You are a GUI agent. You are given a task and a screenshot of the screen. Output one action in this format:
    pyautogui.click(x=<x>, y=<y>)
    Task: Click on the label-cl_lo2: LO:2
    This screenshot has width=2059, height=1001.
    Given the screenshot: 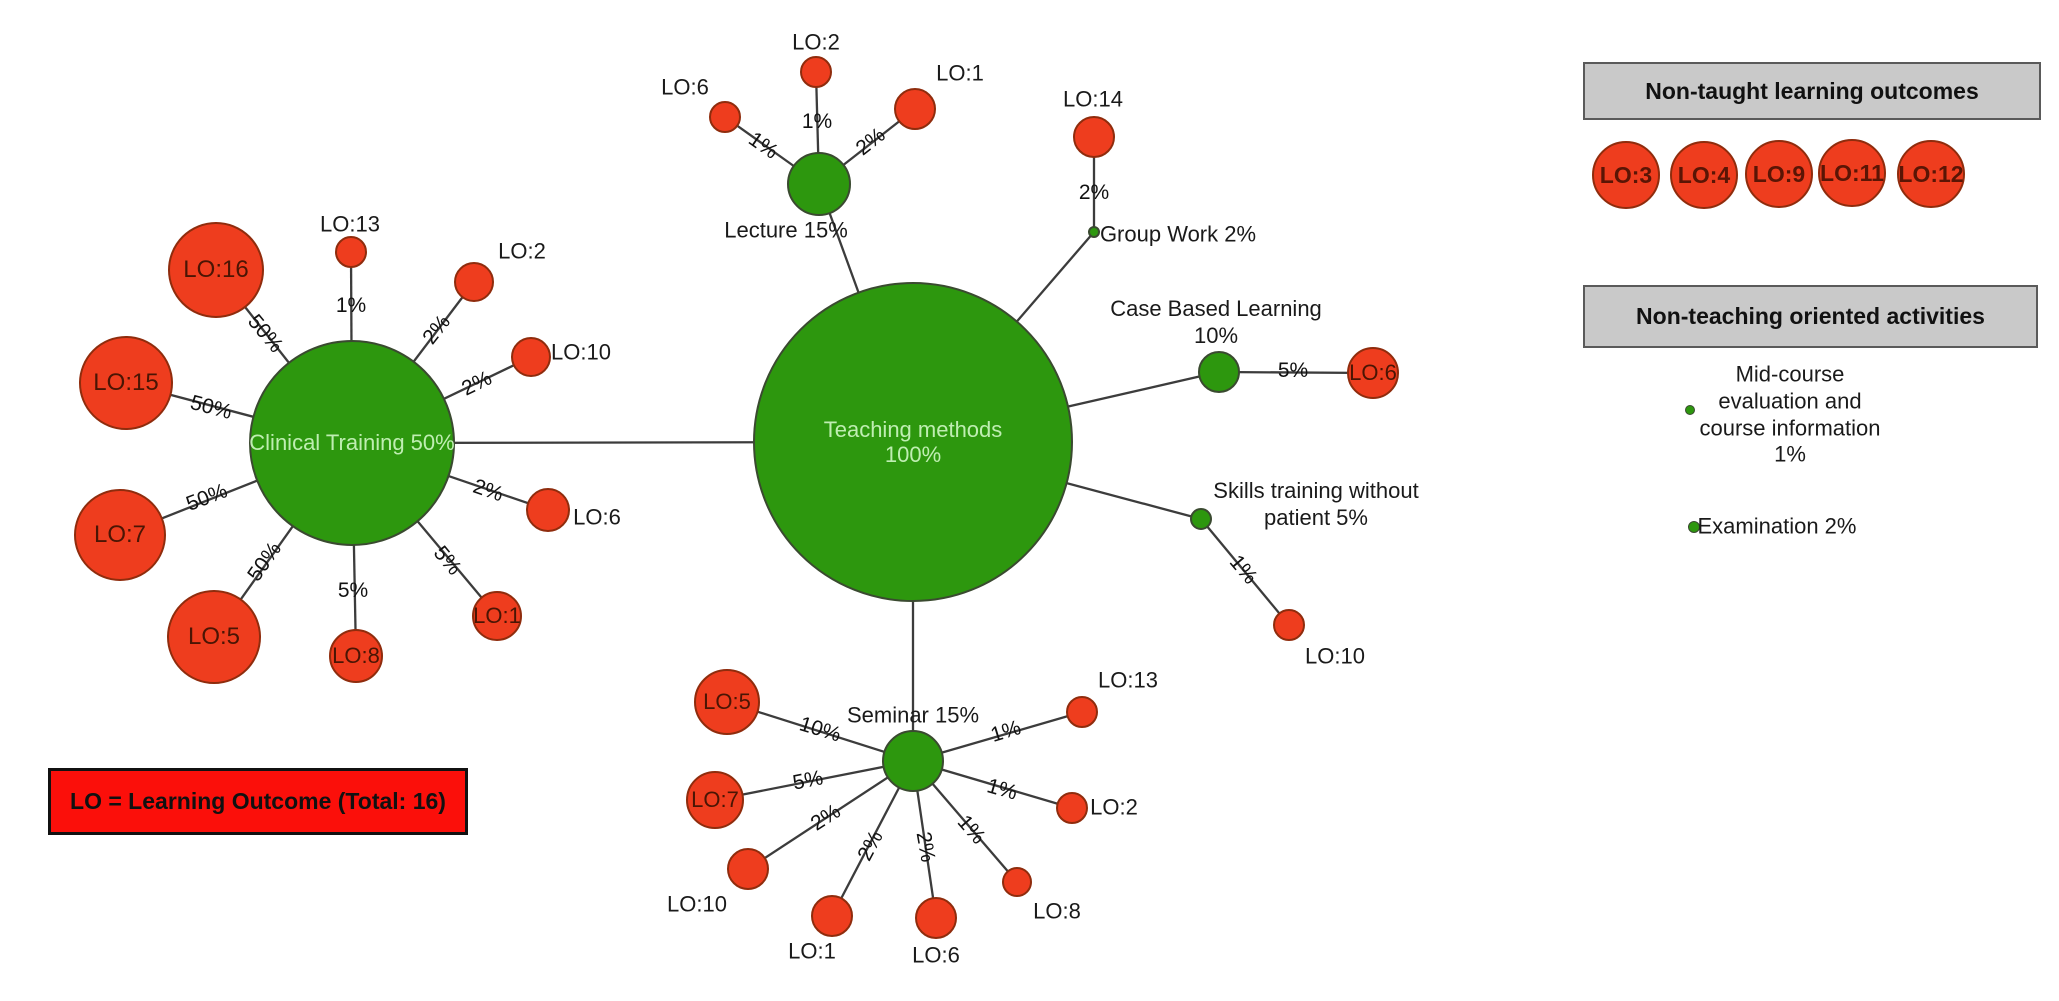 What is the action you would take?
    pyautogui.click(x=522, y=251)
    